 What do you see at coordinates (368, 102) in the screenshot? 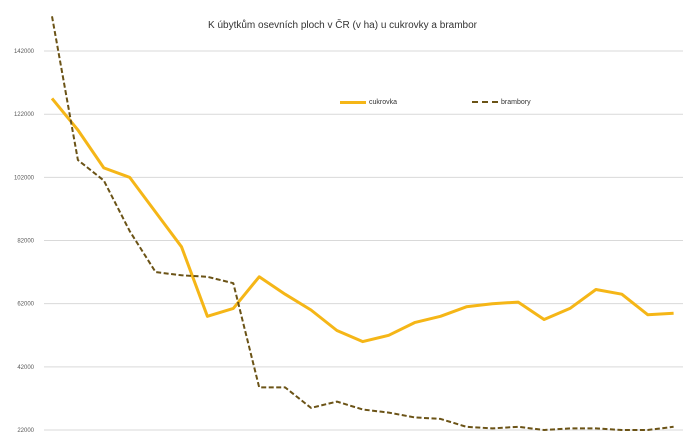
I see `legend-item-cukrovka: cukrovka` at bounding box center [368, 102].